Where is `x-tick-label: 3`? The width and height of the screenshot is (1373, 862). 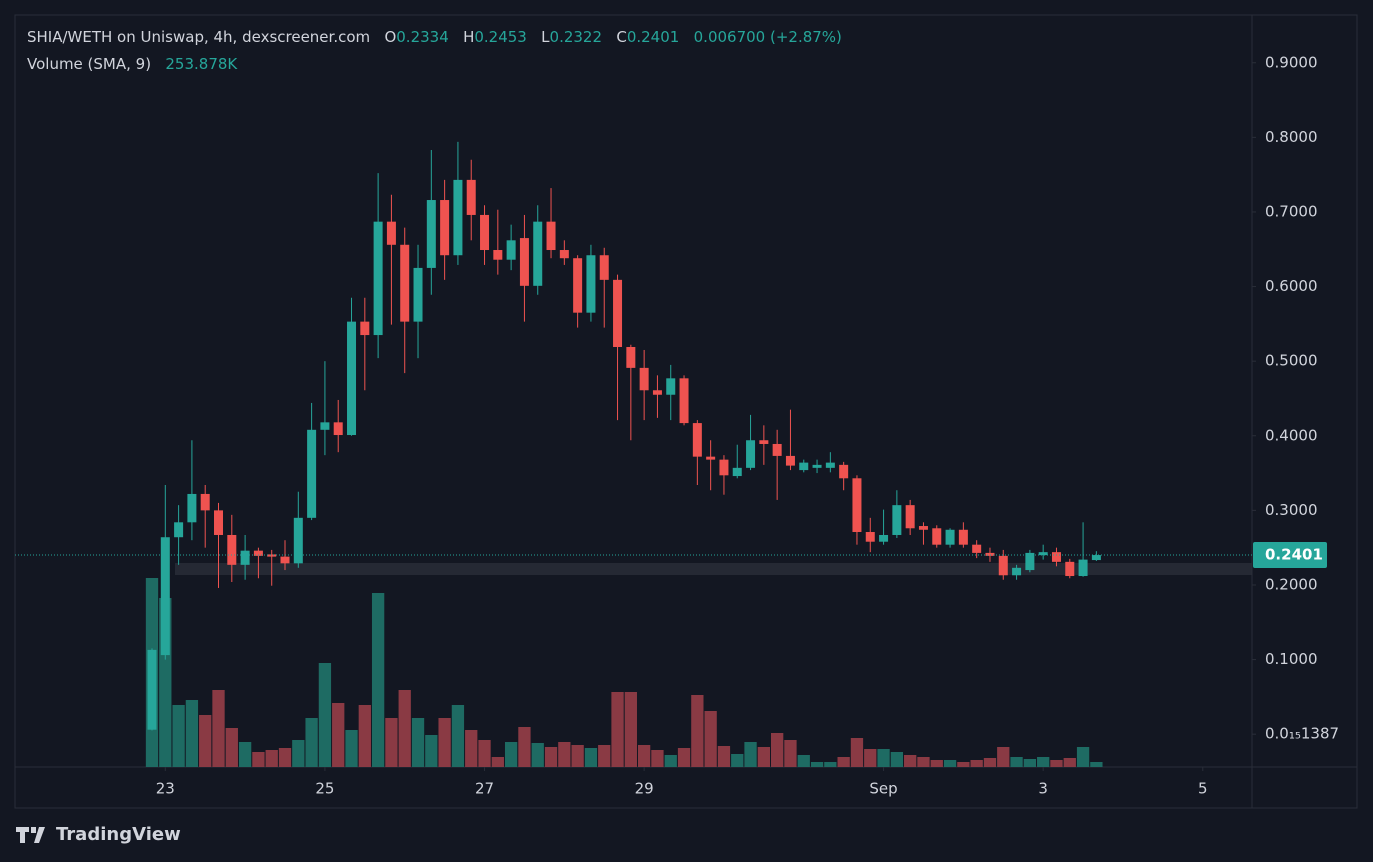 x-tick-label: 3 is located at coordinates (1043, 789).